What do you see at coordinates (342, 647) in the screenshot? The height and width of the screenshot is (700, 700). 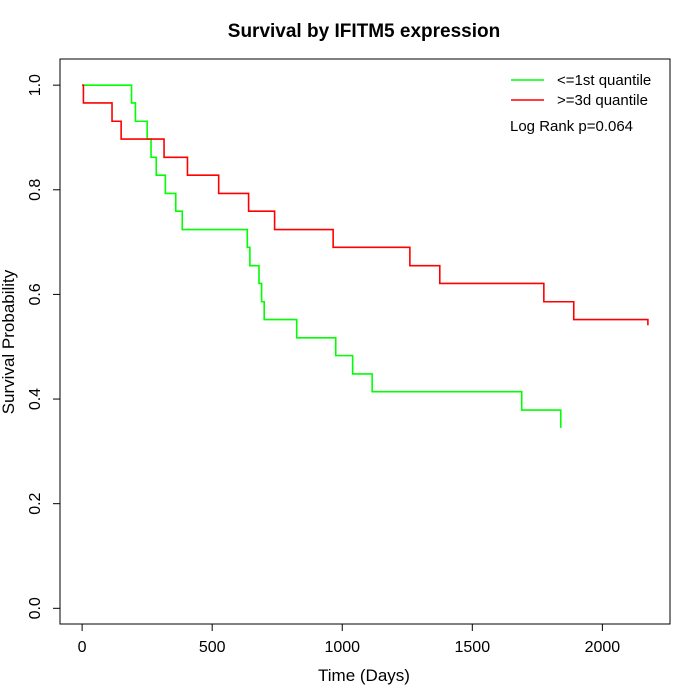 I see `x-tick-label: 1000` at bounding box center [342, 647].